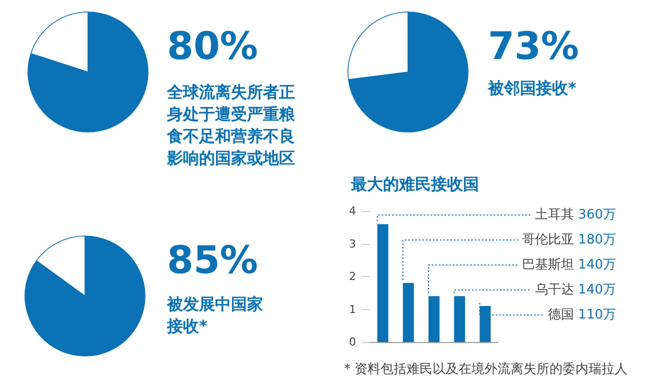 This screenshot has height=384, width=648. Describe the element at coordinates (569, 265) in the screenshot. I see `text: 巴基斯坦 140万` at that location.